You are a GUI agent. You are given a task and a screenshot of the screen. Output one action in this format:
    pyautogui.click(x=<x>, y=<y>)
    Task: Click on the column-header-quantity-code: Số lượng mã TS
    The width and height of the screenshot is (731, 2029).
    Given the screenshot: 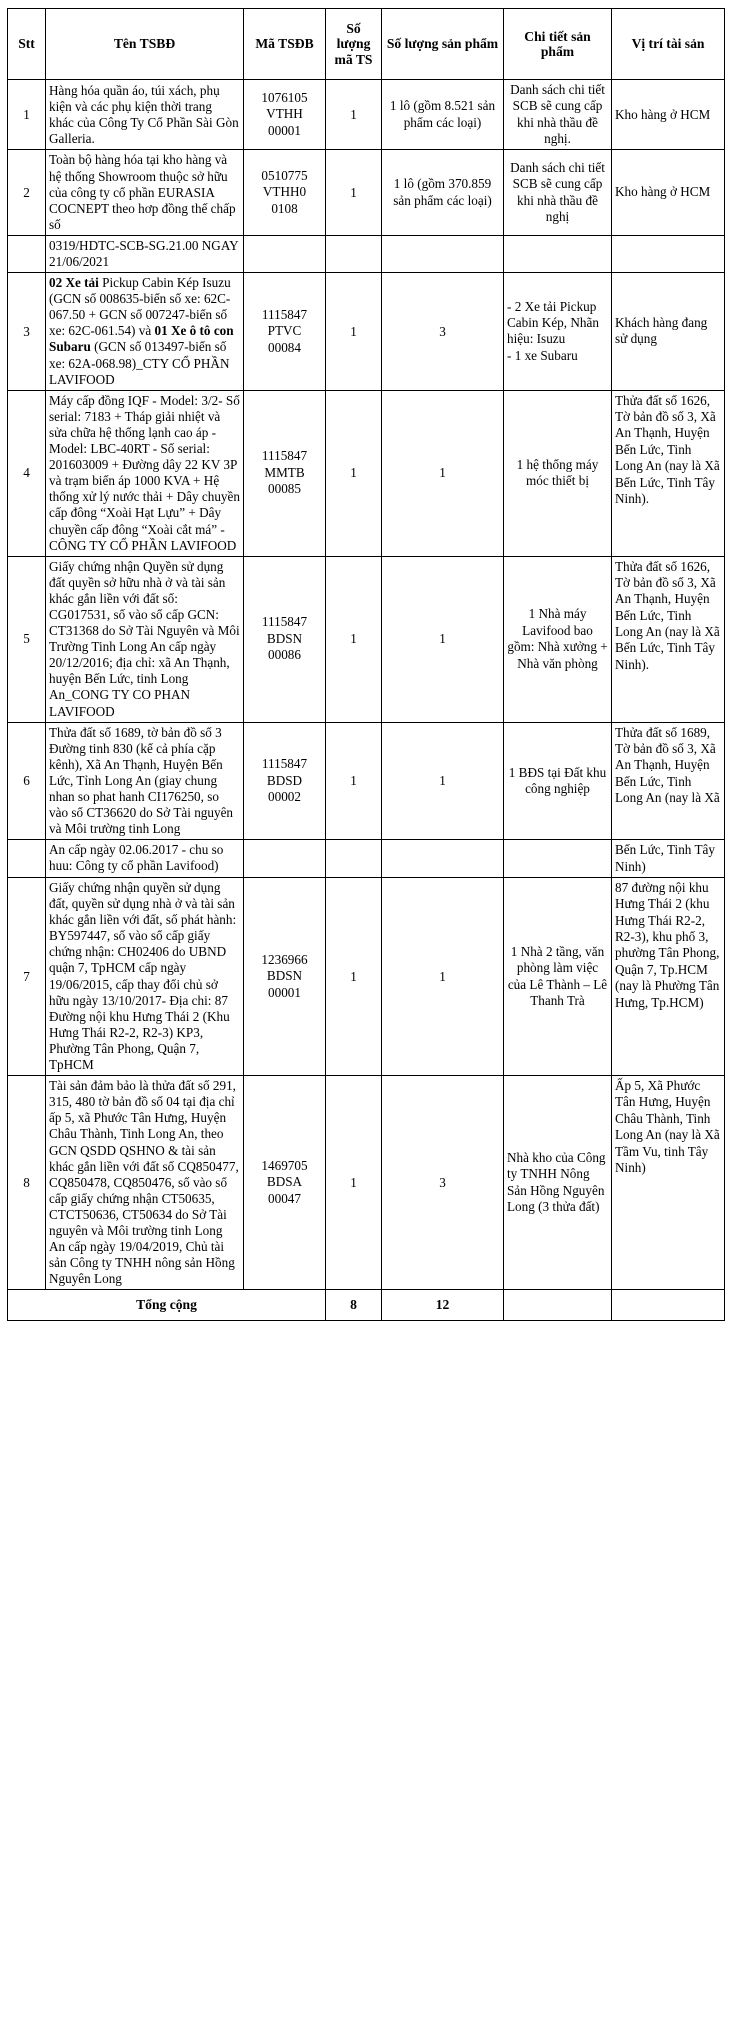 What is the action you would take?
    pyautogui.click(x=353, y=44)
    